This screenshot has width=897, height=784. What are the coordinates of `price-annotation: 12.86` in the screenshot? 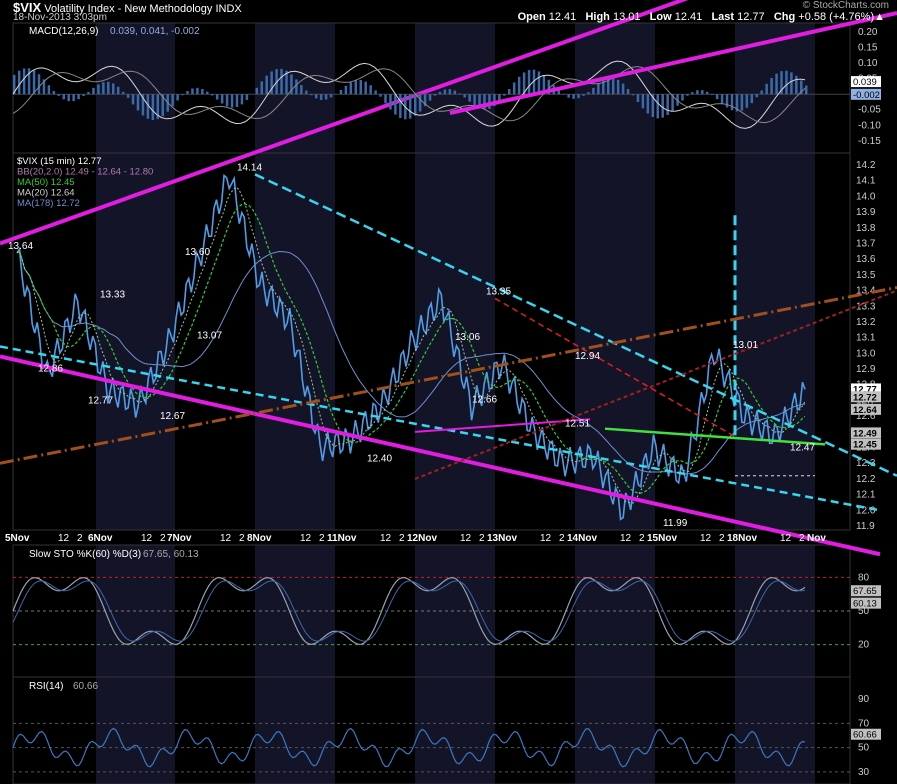 It's located at (50, 368).